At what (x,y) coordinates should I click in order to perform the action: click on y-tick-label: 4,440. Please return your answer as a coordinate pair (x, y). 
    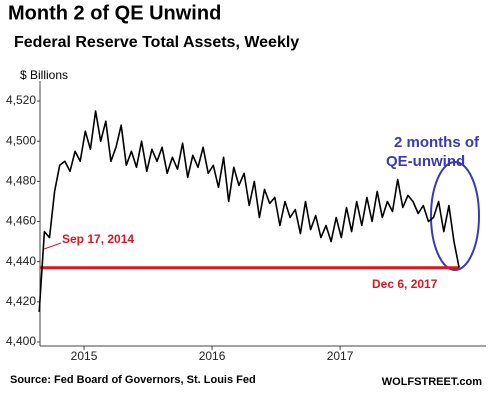
    Looking at the image, I should click on (21, 261).